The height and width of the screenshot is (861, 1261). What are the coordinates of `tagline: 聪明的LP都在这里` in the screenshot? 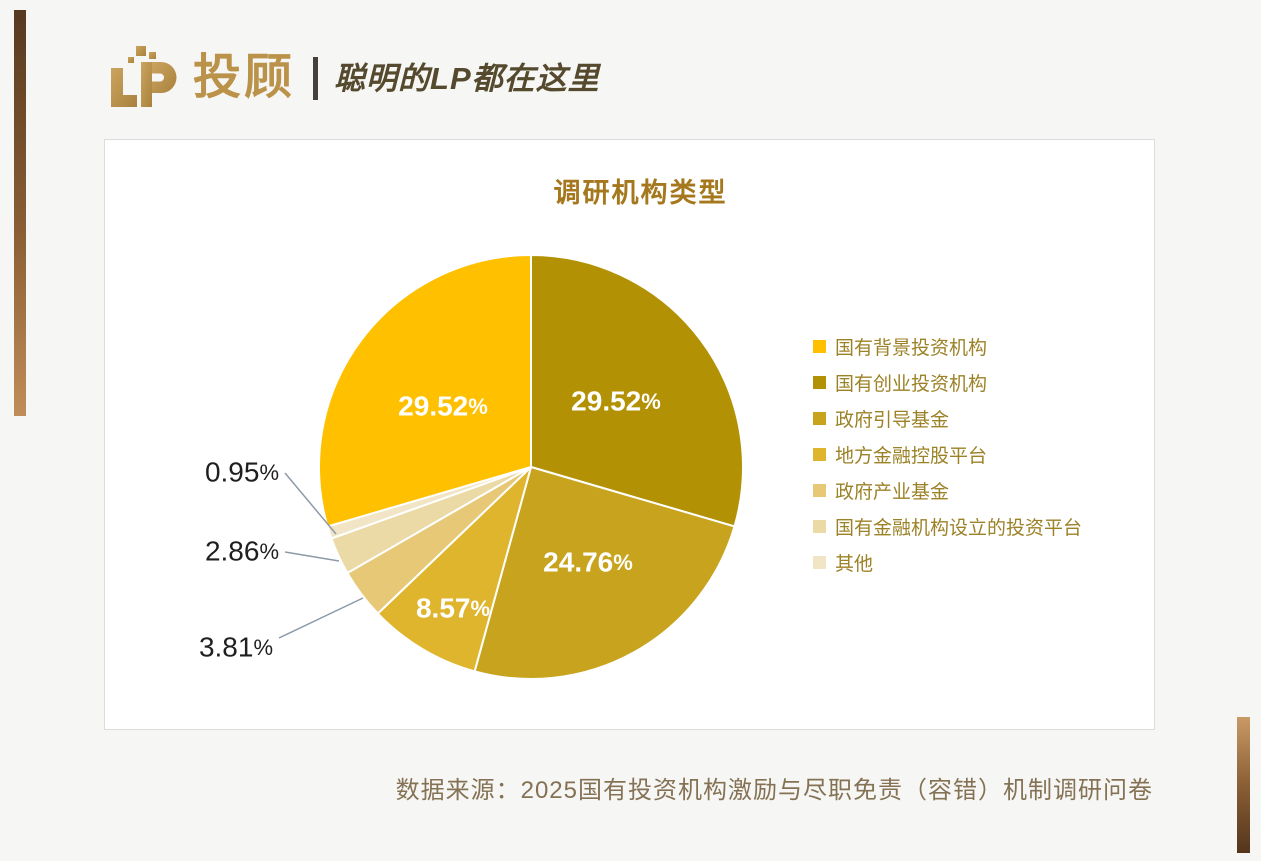 It's located at (467, 78).